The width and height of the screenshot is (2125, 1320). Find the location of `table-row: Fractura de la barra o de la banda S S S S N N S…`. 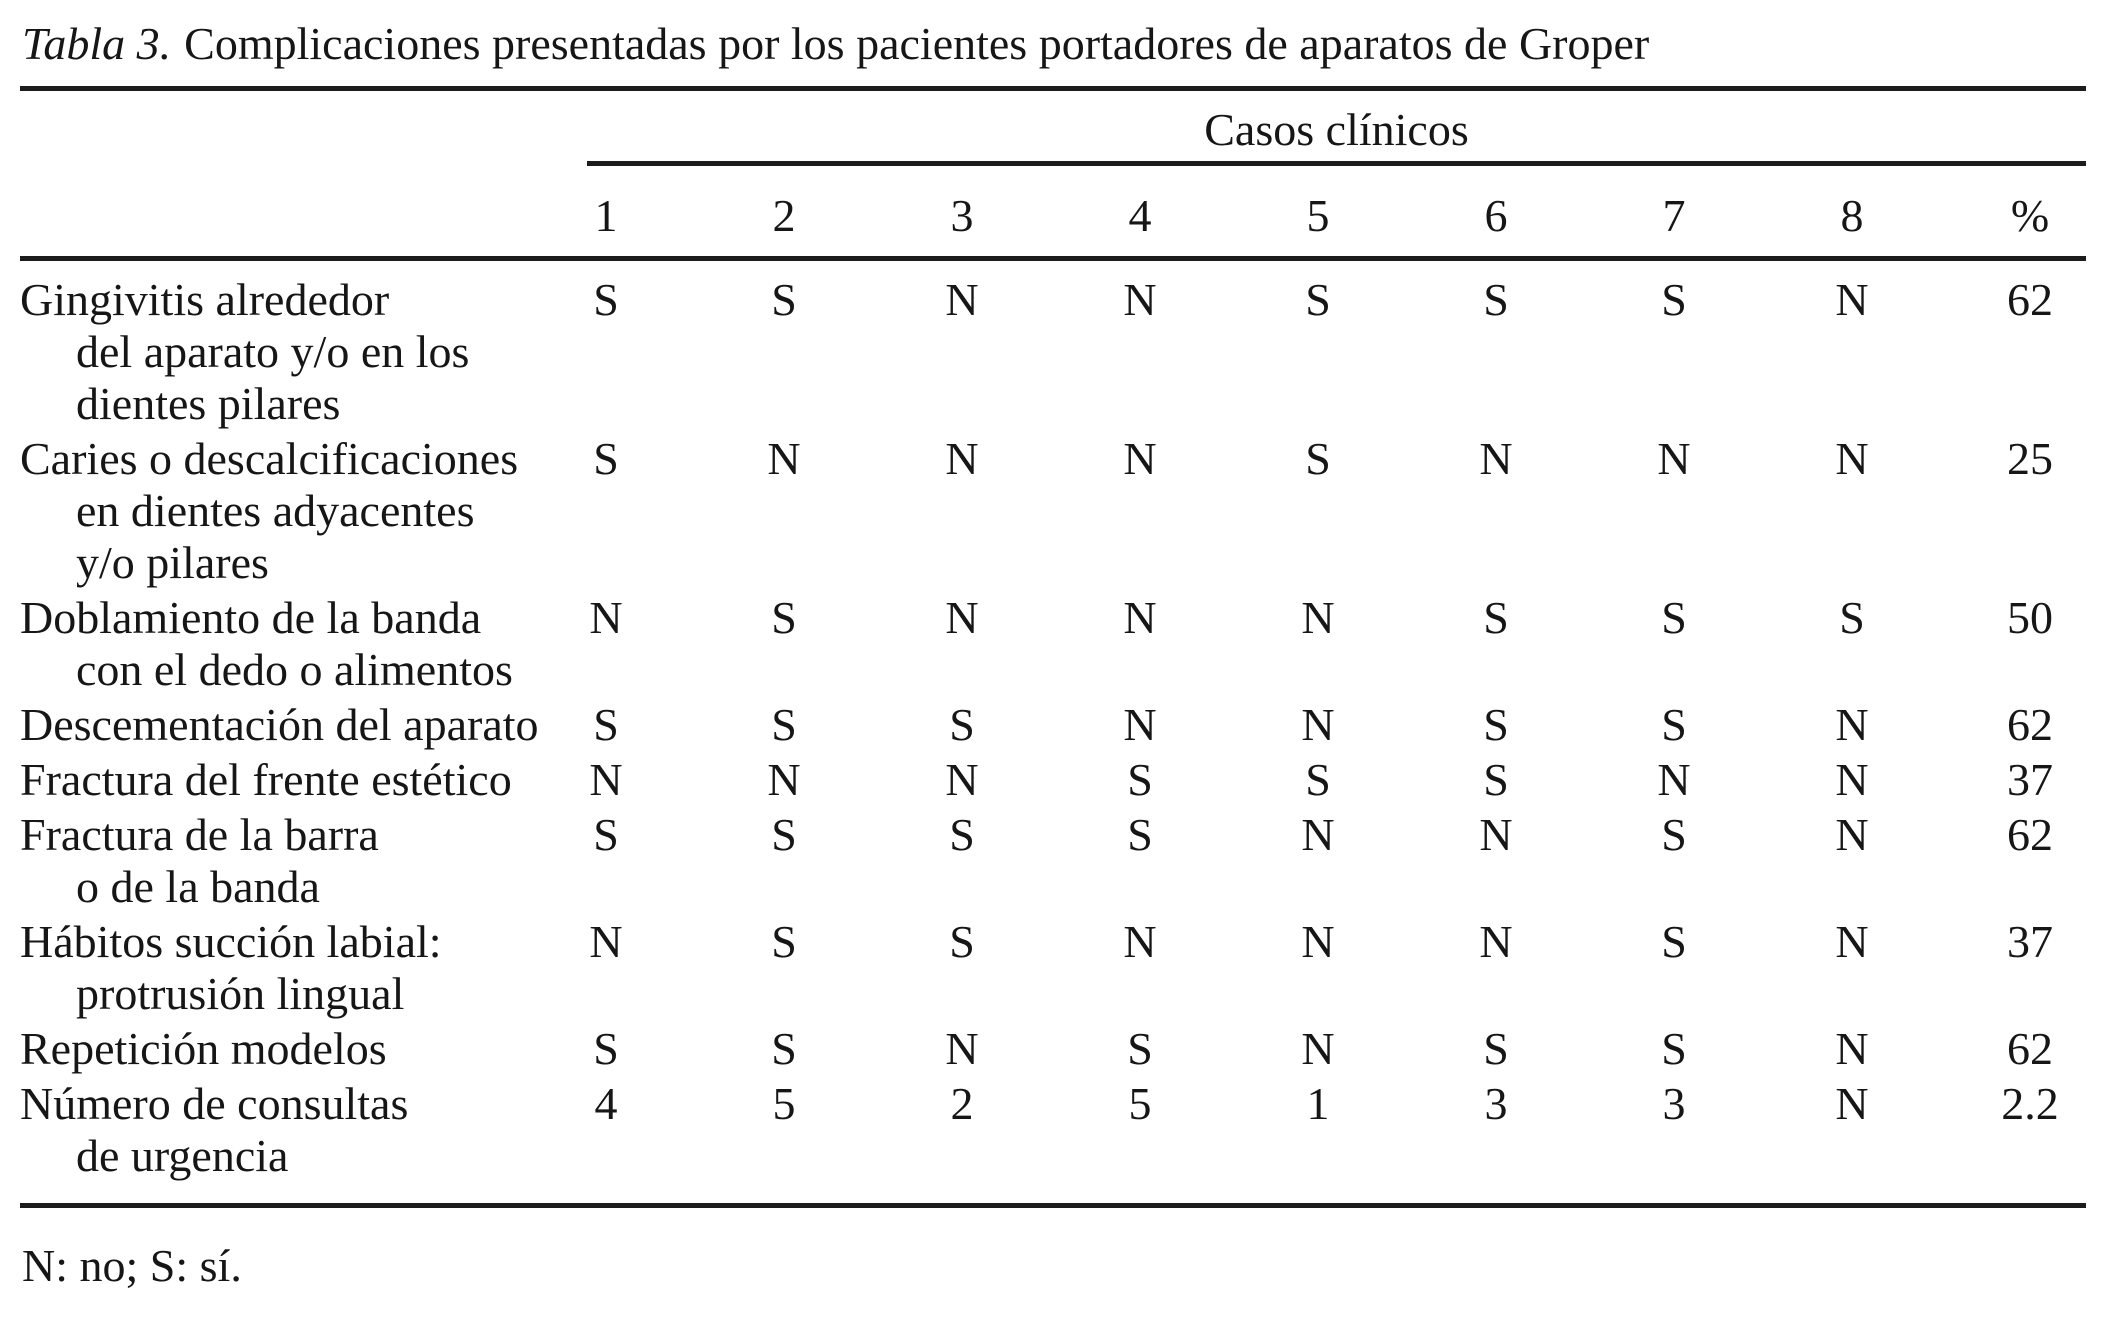

table-row: Fractura de la barra o de la banda S S S S N N S… is located at coordinates (1069, 861).